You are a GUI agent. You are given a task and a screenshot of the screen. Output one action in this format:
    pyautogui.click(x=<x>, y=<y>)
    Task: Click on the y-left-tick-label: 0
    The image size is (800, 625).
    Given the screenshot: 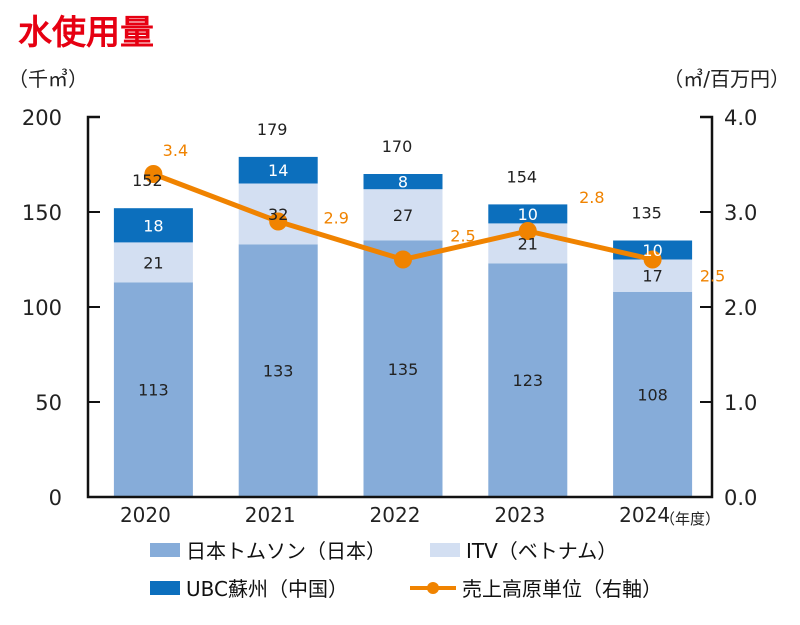 What is the action you would take?
    pyautogui.click(x=55, y=498)
    